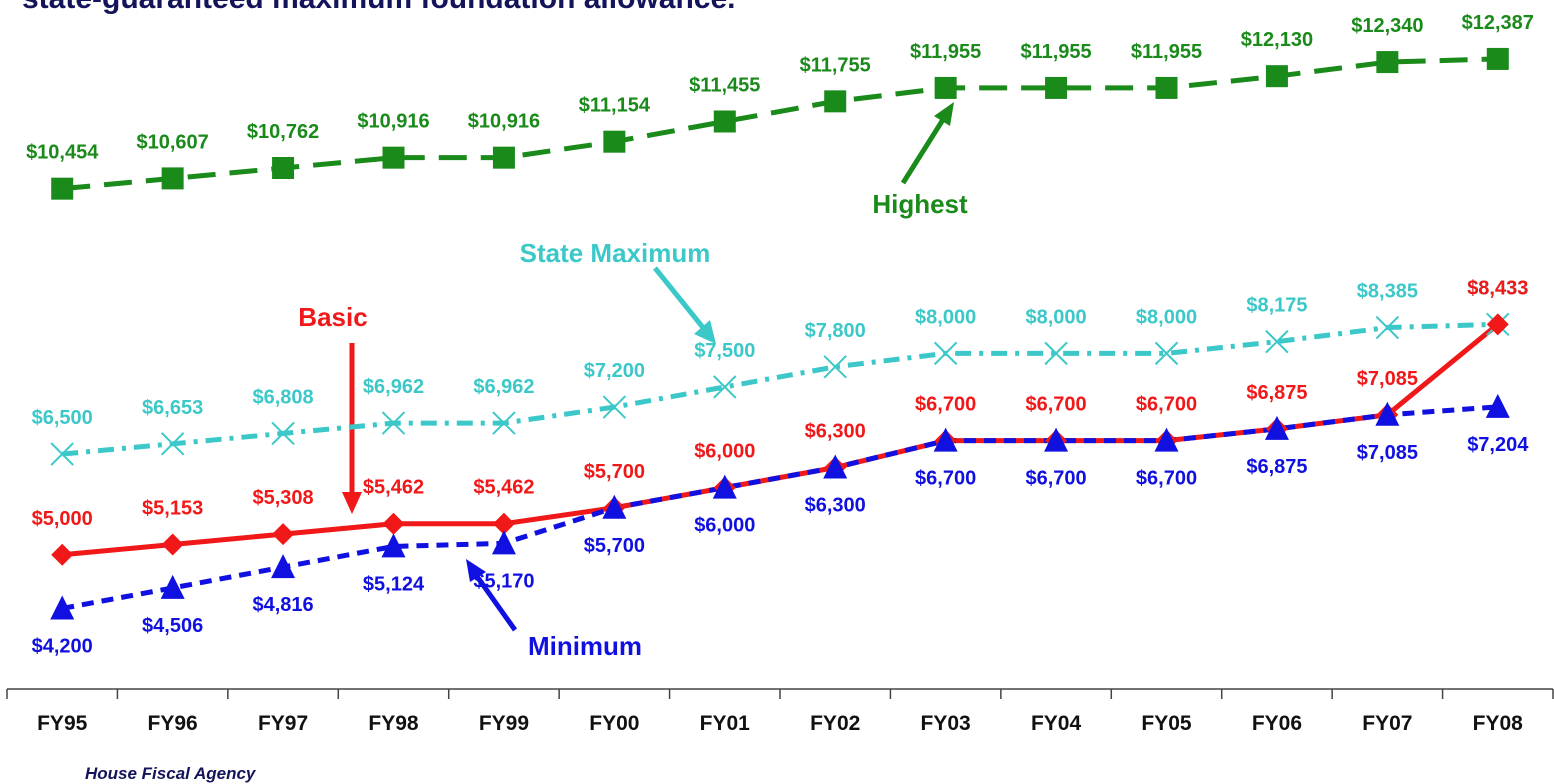  What do you see at coordinates (282, 605) in the screenshot?
I see `value-label: $4,816` at bounding box center [282, 605].